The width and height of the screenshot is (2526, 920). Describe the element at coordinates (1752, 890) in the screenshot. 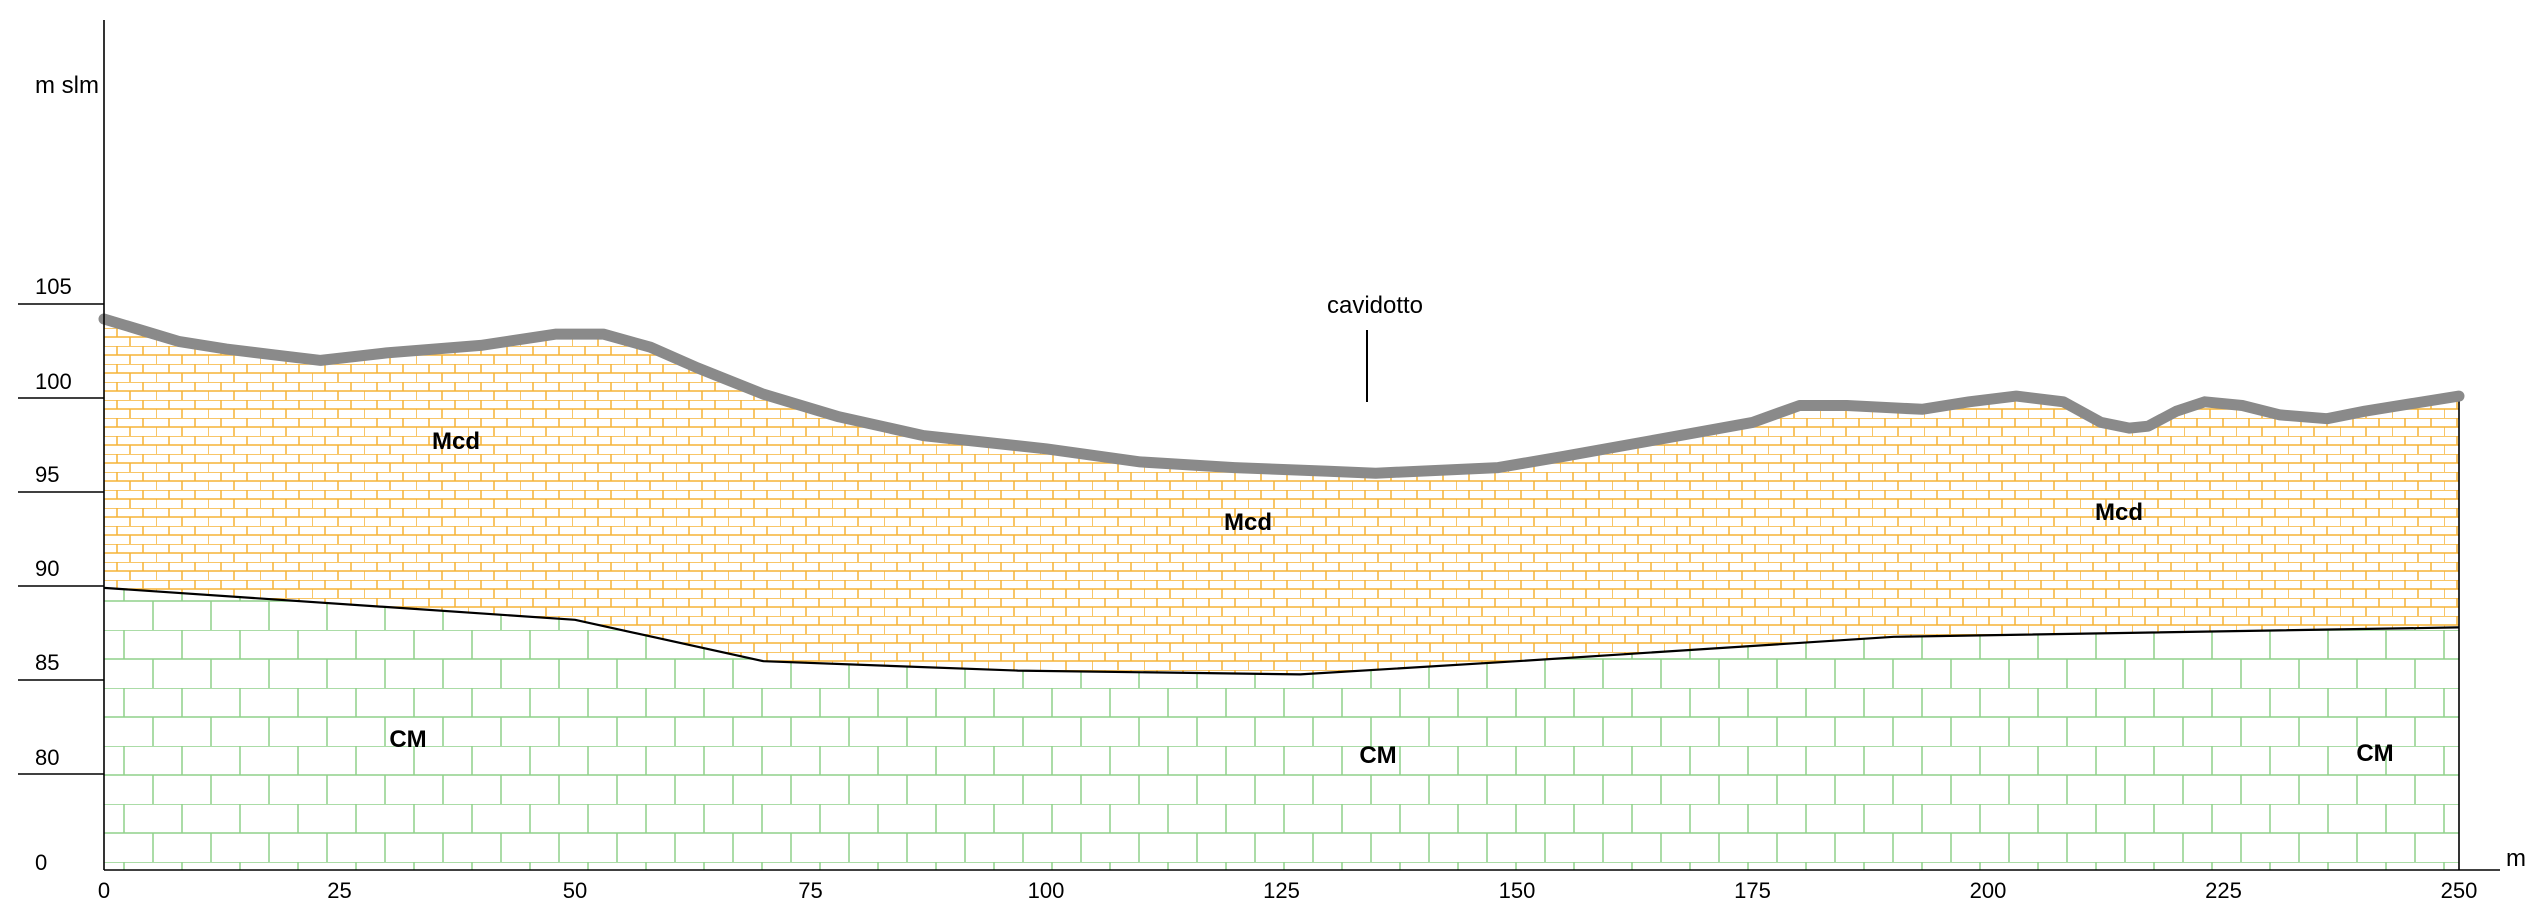

I see `x-tick-label: 175` at that location.